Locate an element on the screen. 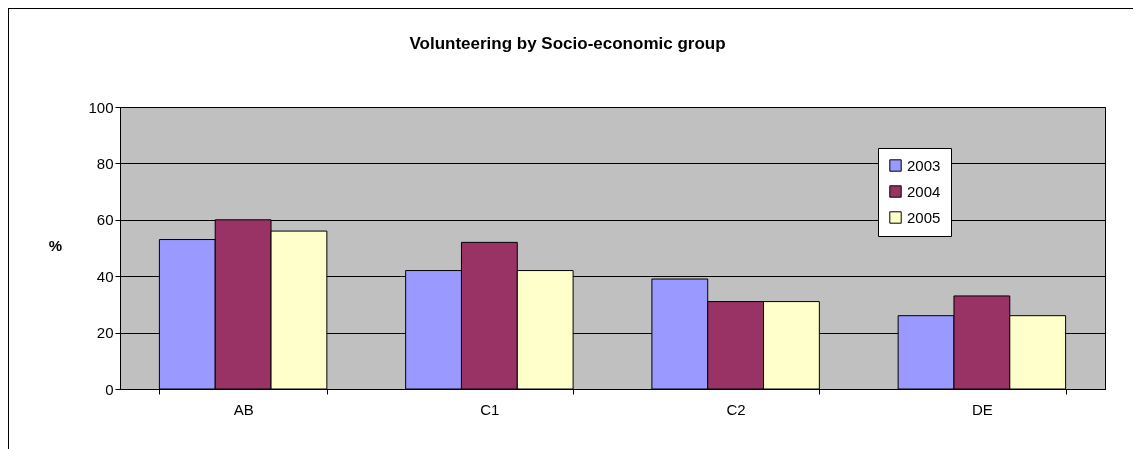 The image size is (1135, 449). legend-label: 2004 is located at coordinates (924, 191).